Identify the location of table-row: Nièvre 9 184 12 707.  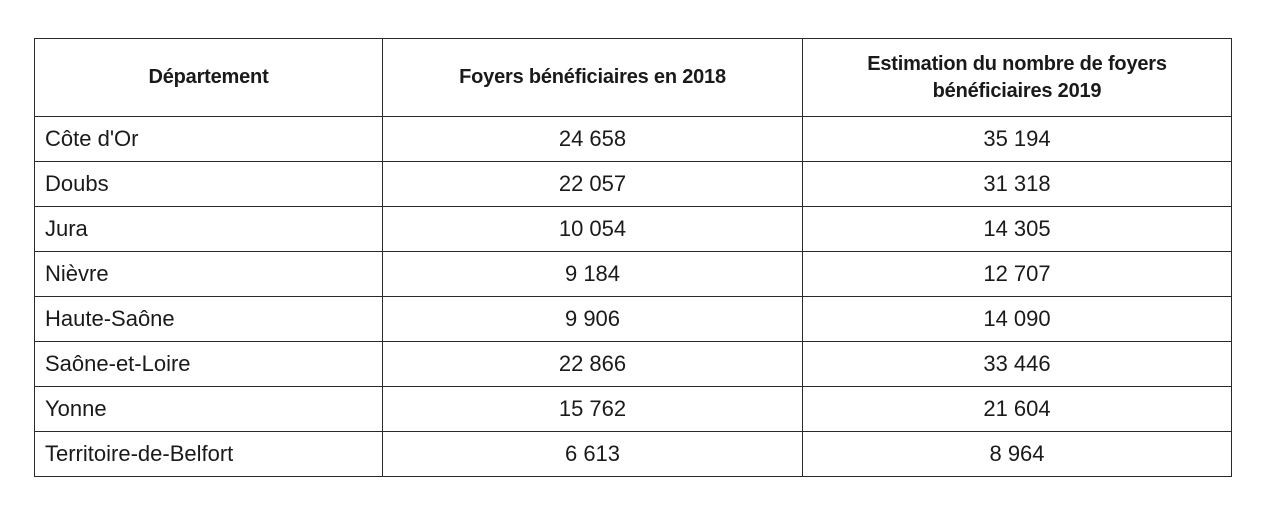
(633, 274).